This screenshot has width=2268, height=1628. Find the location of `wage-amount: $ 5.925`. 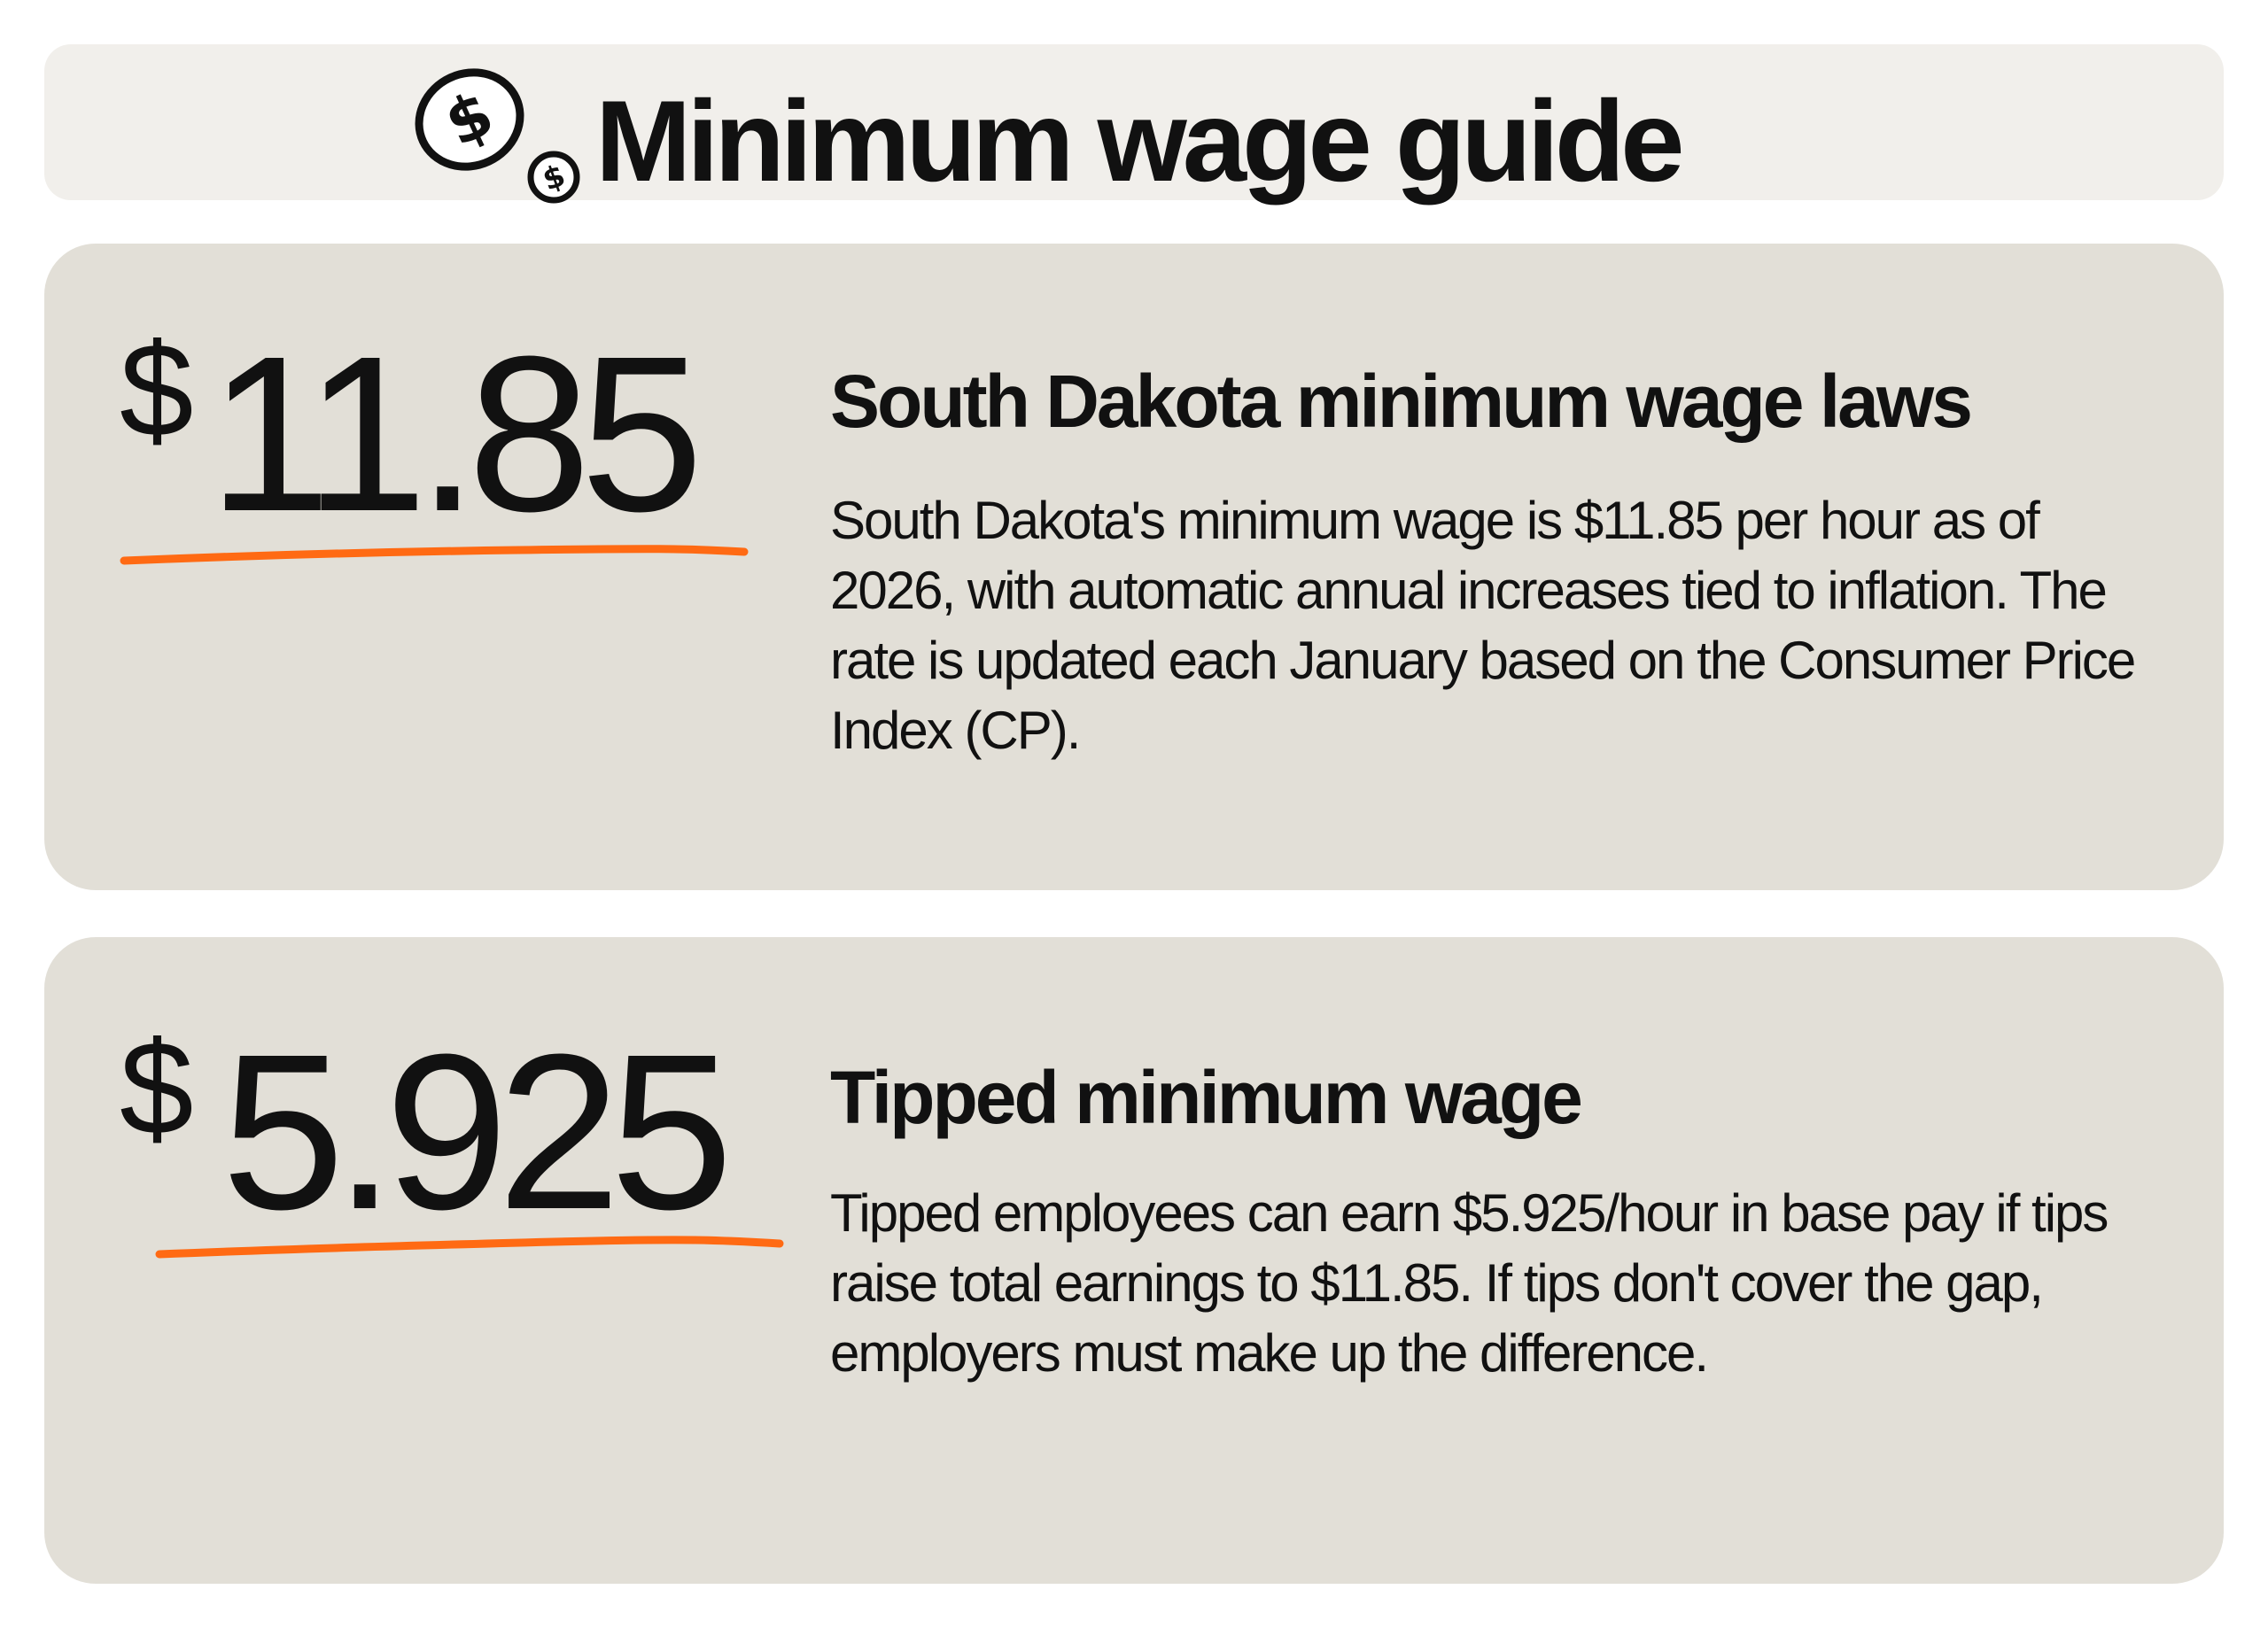

wage-amount: $ 5.925 is located at coordinates (465, 1136).